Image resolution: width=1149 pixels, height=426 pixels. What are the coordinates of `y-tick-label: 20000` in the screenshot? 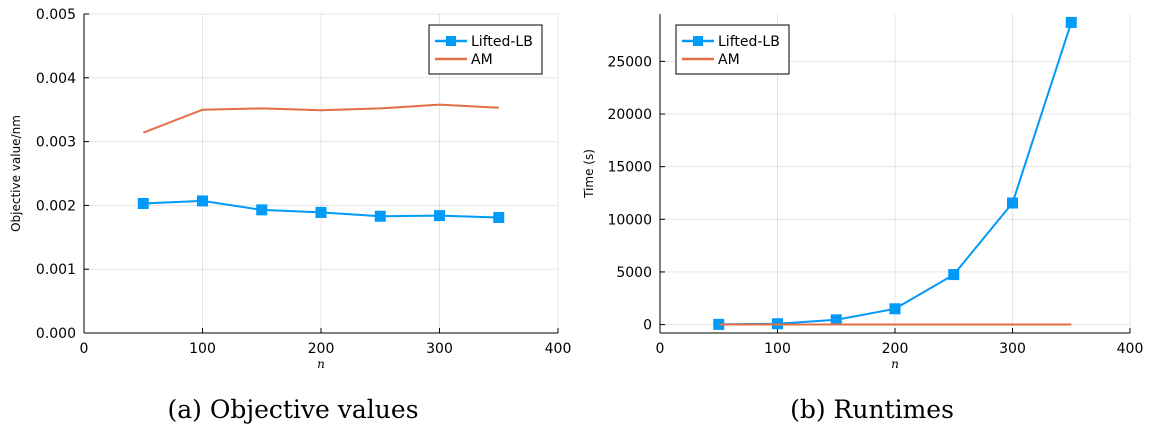 It's located at (629, 115).